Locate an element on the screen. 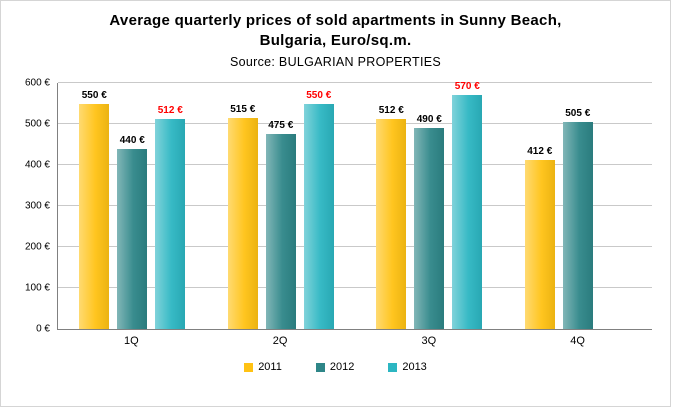 Image resolution: width=673 pixels, height=409 pixels. bar-value-label: 570 € is located at coordinates (467, 87).